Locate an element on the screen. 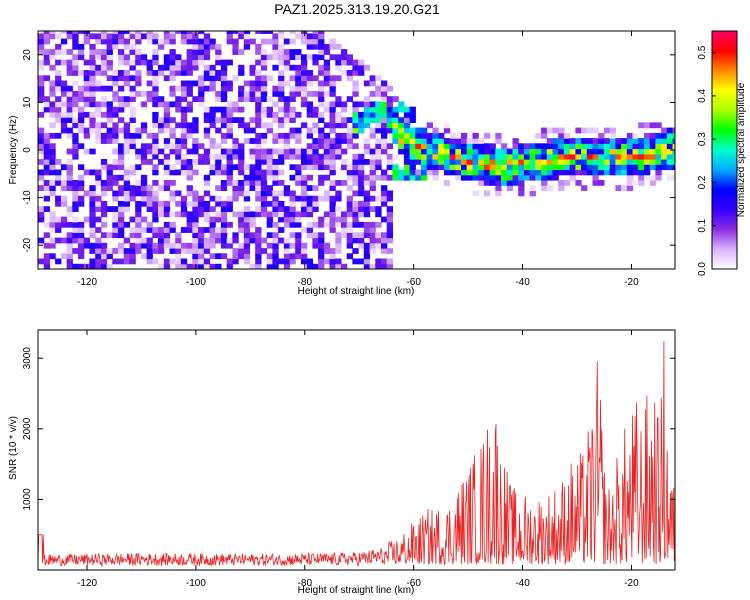  spectrogram-x-axis-label: Height of straight line (km) is located at coordinates (356, 291).